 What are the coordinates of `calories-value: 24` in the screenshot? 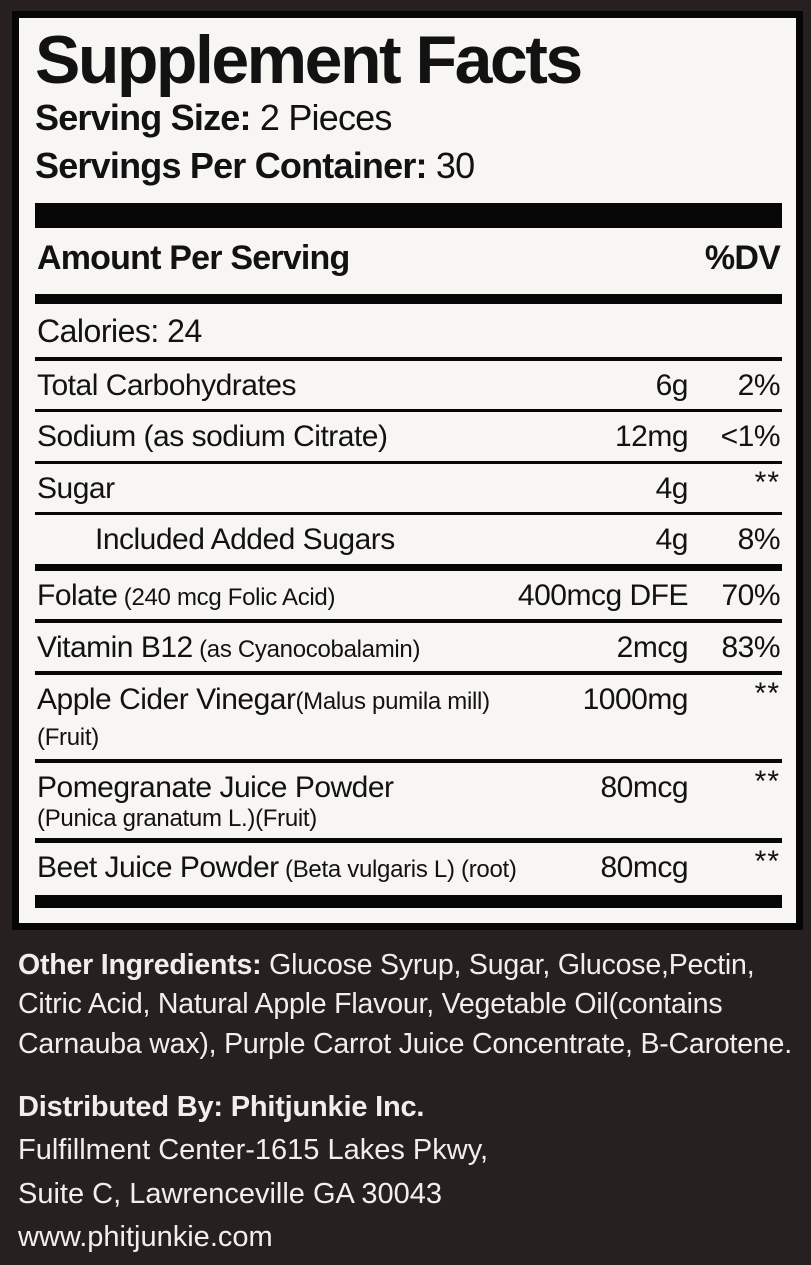 It's located at (180, 331).